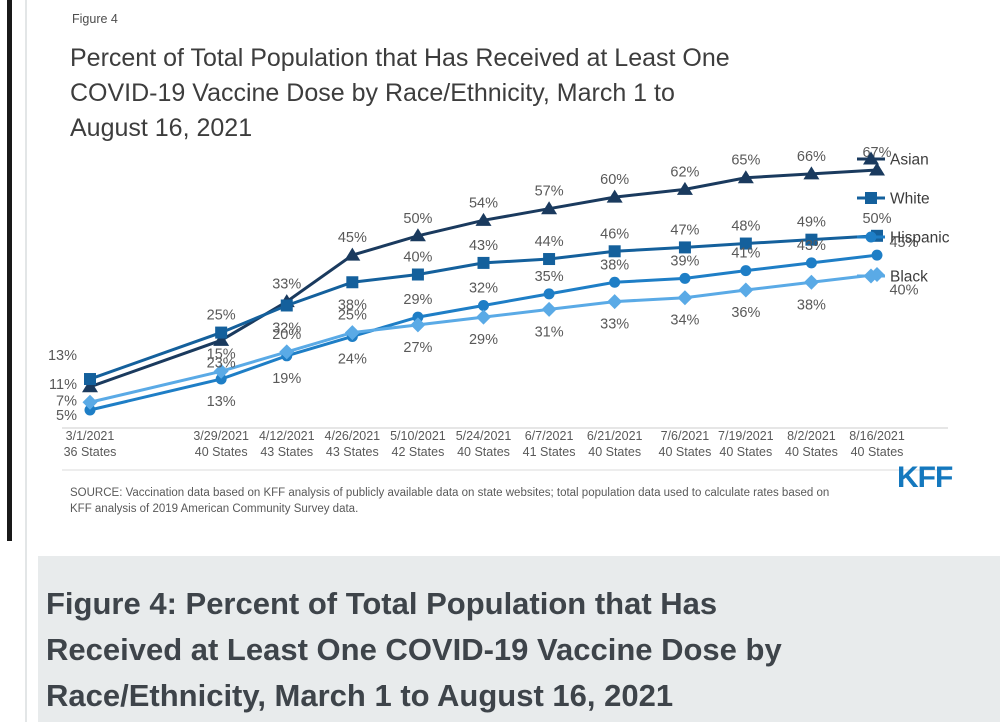  Describe the element at coordinates (684, 261) in the screenshot. I see `data-label: 39%` at that location.